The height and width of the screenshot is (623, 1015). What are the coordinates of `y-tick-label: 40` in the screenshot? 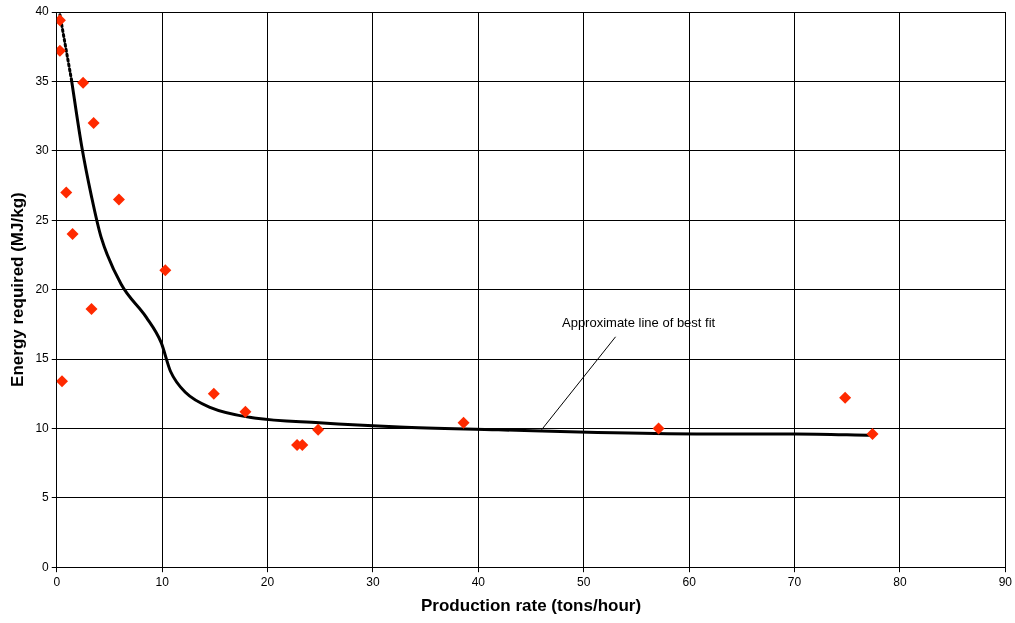 It's located at (42, 11).